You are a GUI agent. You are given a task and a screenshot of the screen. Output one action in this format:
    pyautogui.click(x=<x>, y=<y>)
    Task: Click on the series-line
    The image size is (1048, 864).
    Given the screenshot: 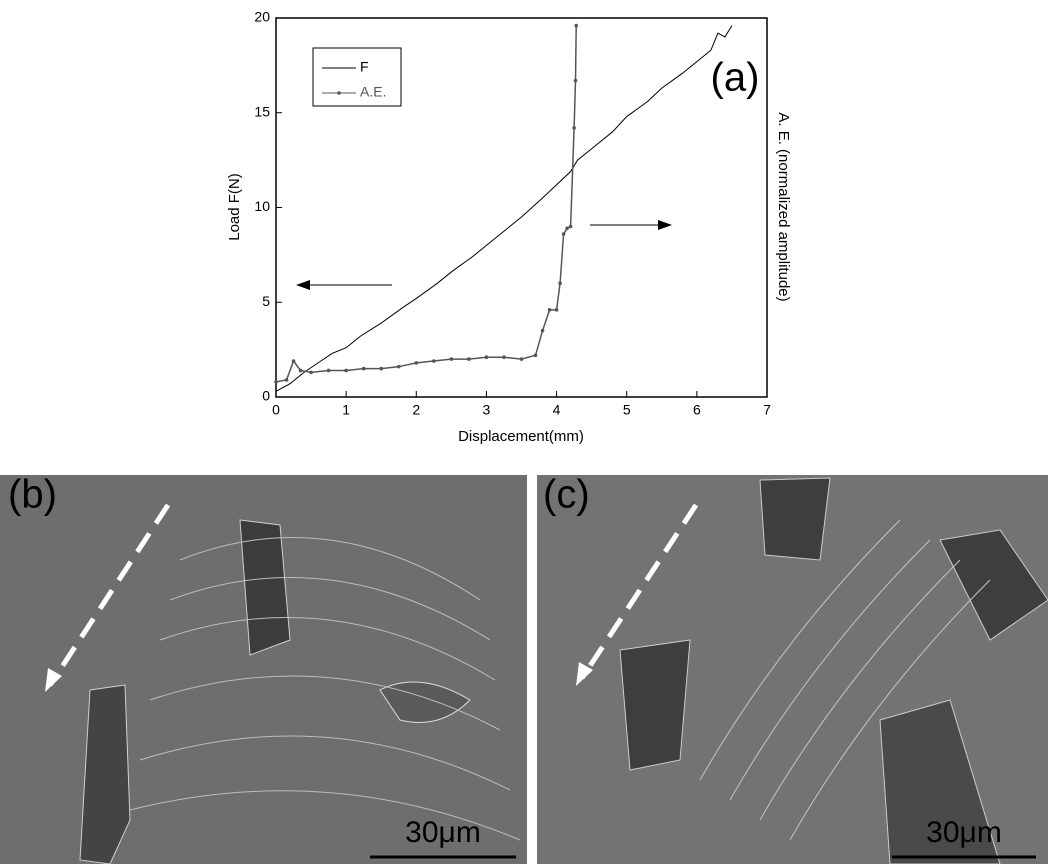 What is the action you would take?
    pyautogui.click(x=426, y=204)
    